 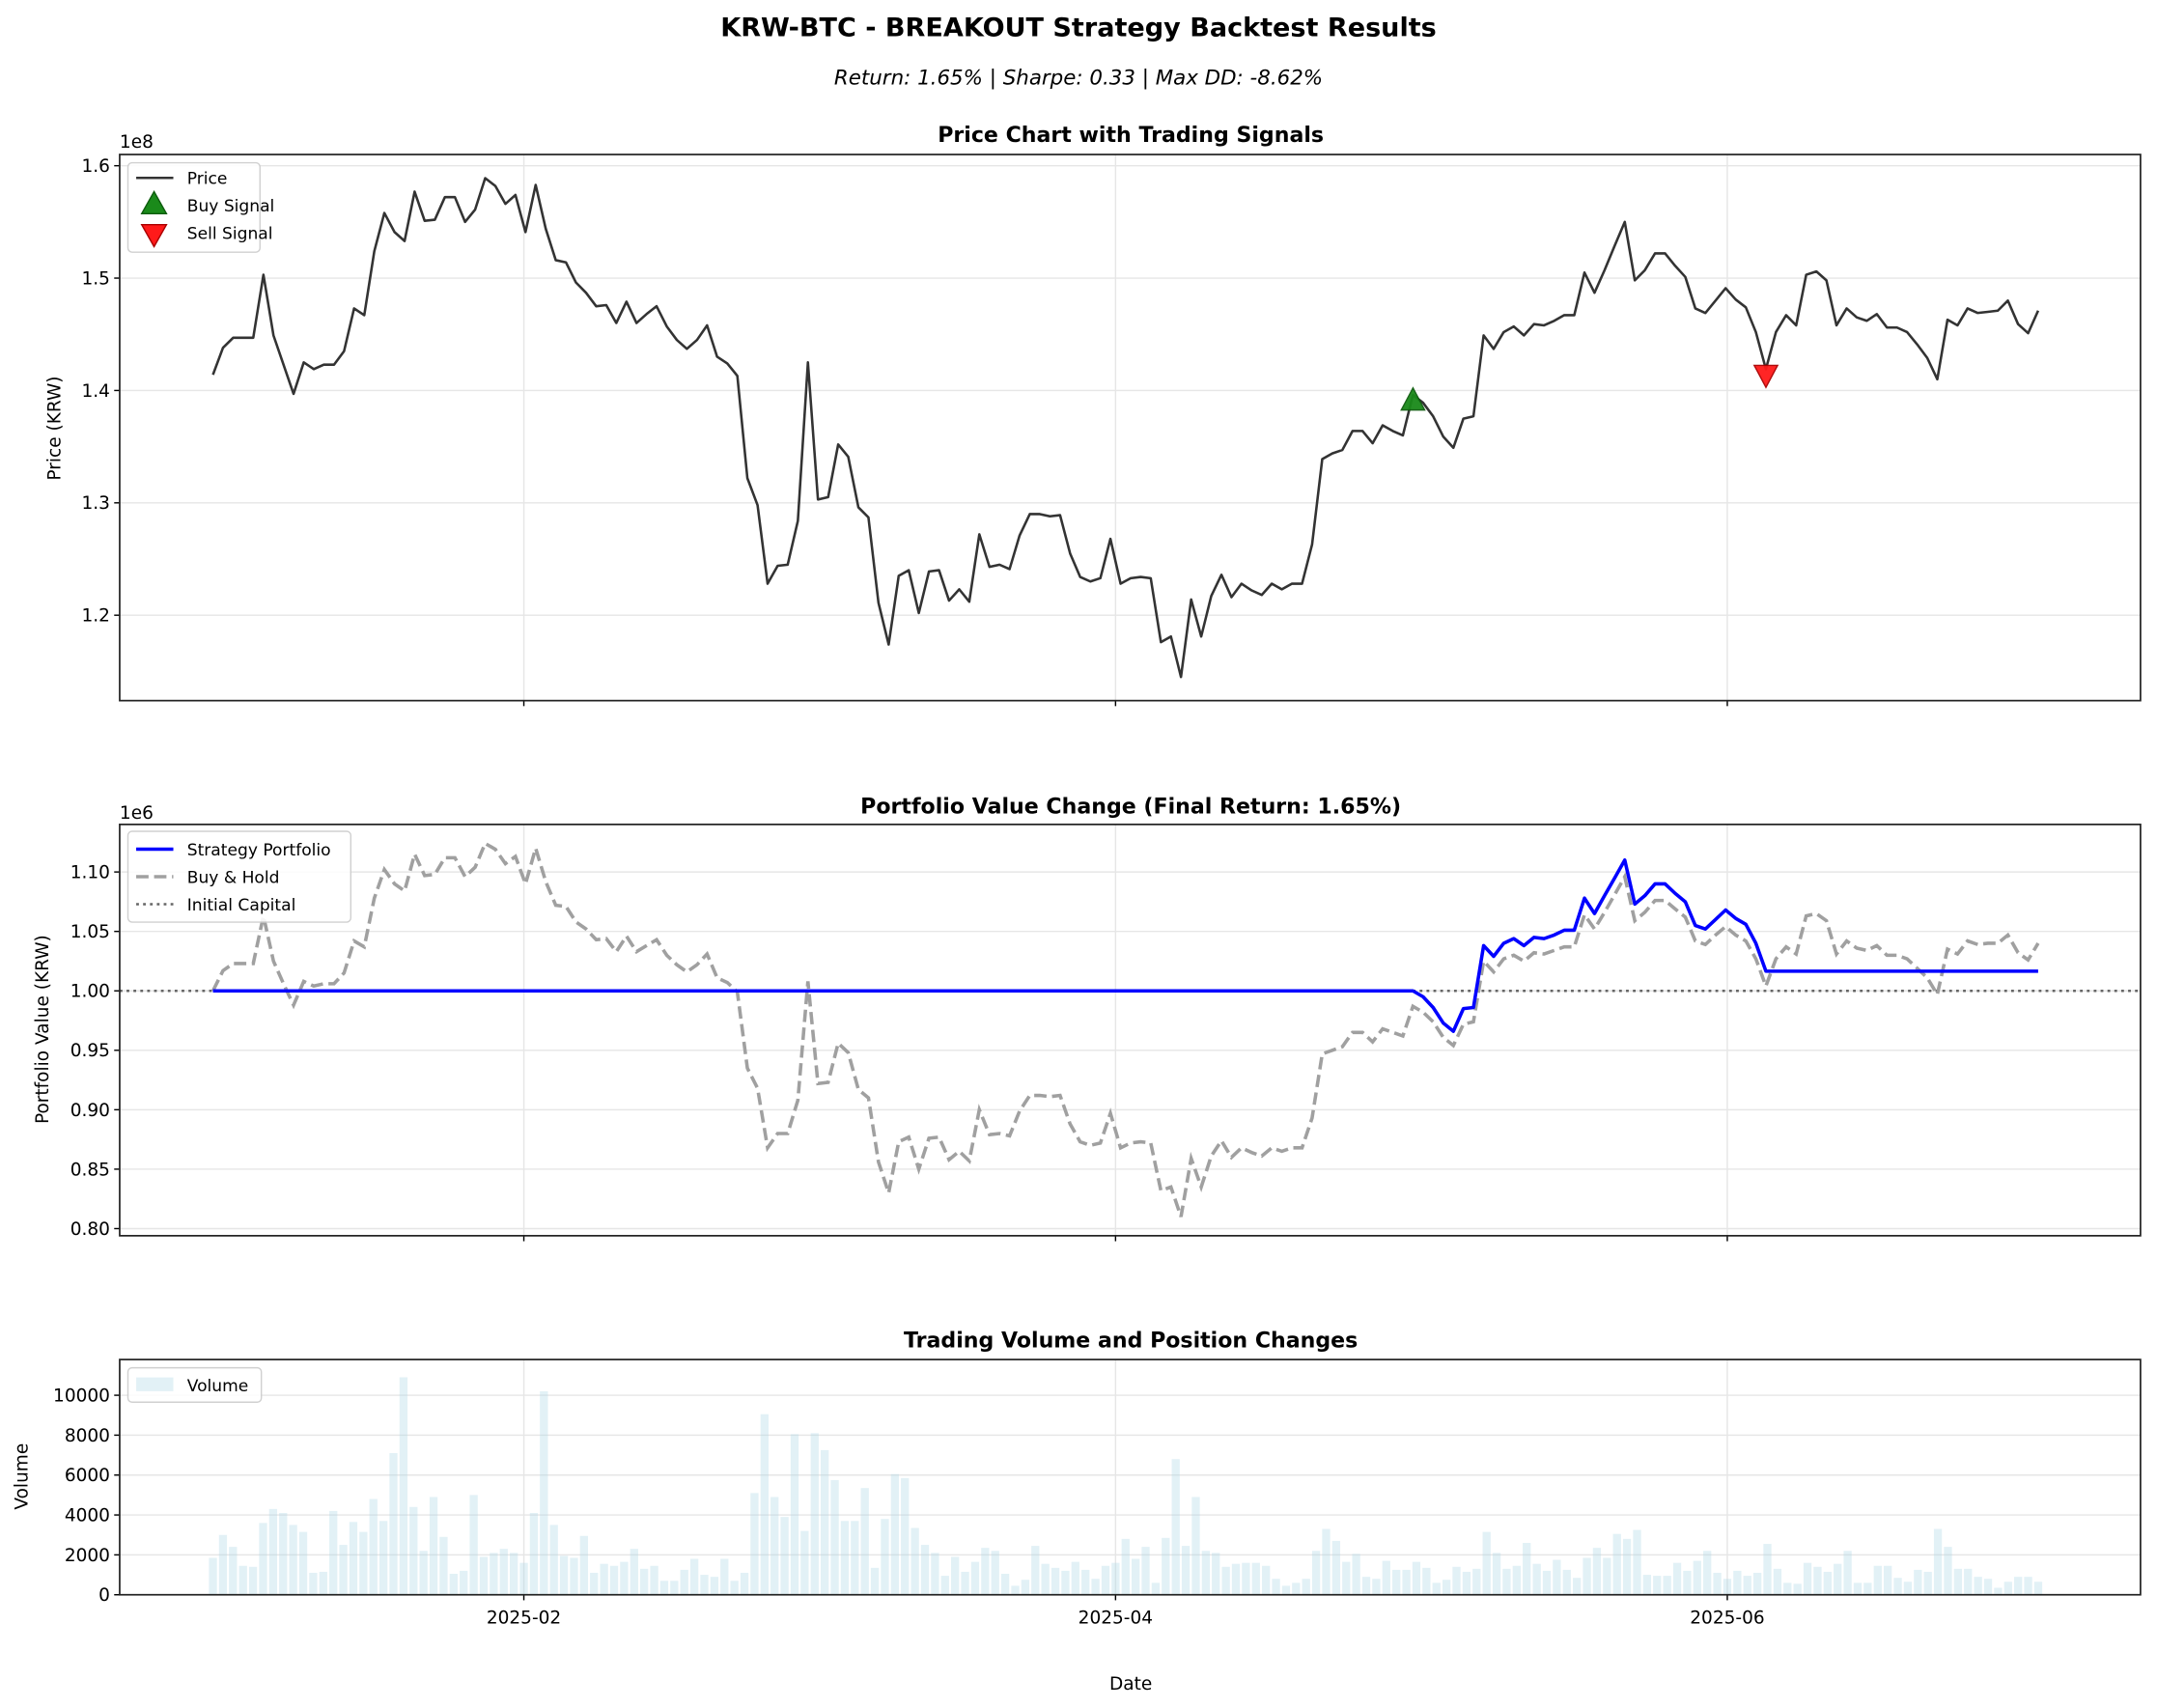 I want to click on legend-sell-icon, so click(x=154, y=236).